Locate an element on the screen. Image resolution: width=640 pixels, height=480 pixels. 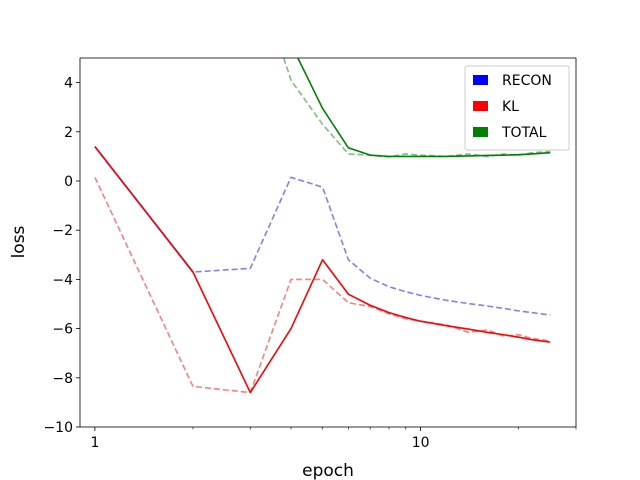
legend-label-recon: RECON is located at coordinates (527, 81).